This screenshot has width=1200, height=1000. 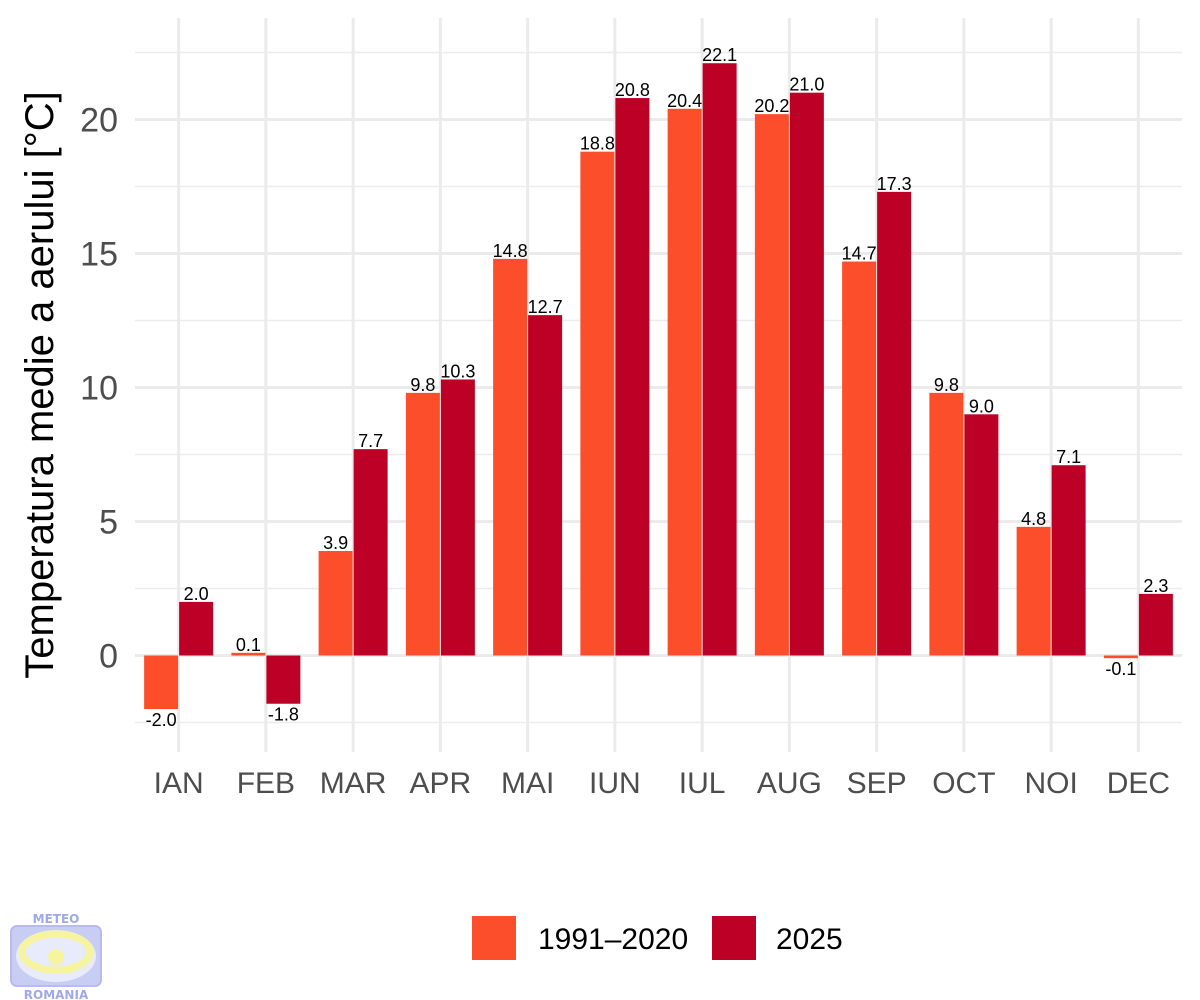 I want to click on x-tick-label: MAI, so click(x=527, y=783).